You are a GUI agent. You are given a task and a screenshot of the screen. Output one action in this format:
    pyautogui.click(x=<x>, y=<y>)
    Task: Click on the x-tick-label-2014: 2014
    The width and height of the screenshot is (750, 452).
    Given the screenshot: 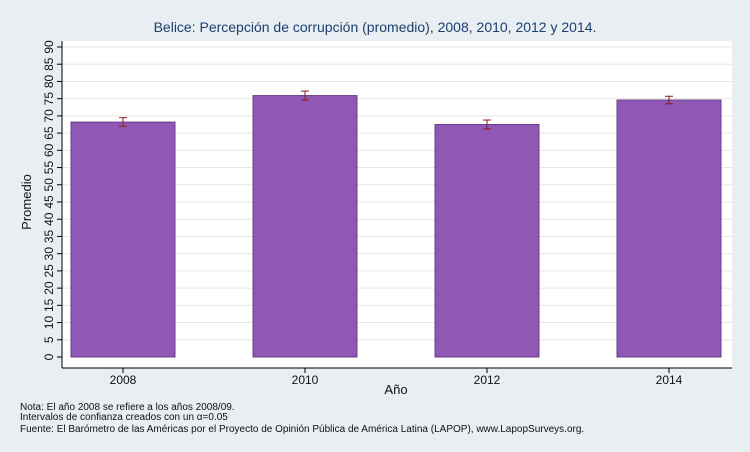 What is the action you would take?
    pyautogui.click(x=669, y=380)
    